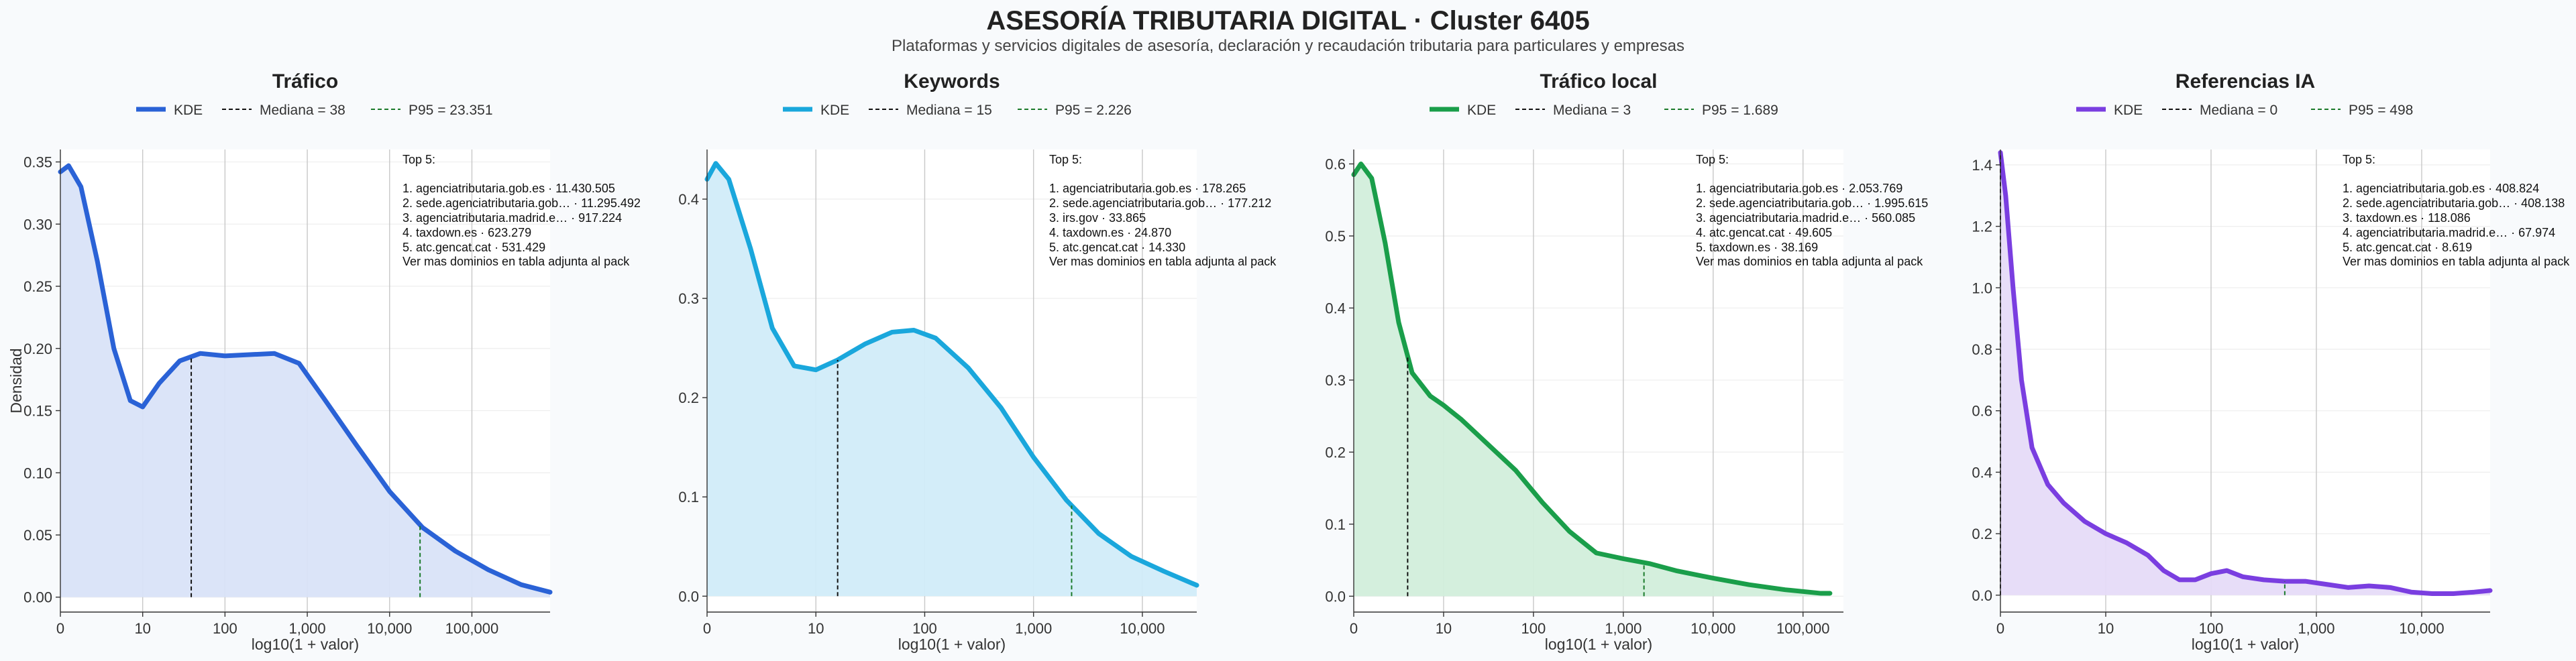 This screenshot has width=2576, height=661. What do you see at coordinates (512, 218) in the screenshot?
I see `annotation-line: 3. agenciatributaria.madrid.e… · 917.224` at bounding box center [512, 218].